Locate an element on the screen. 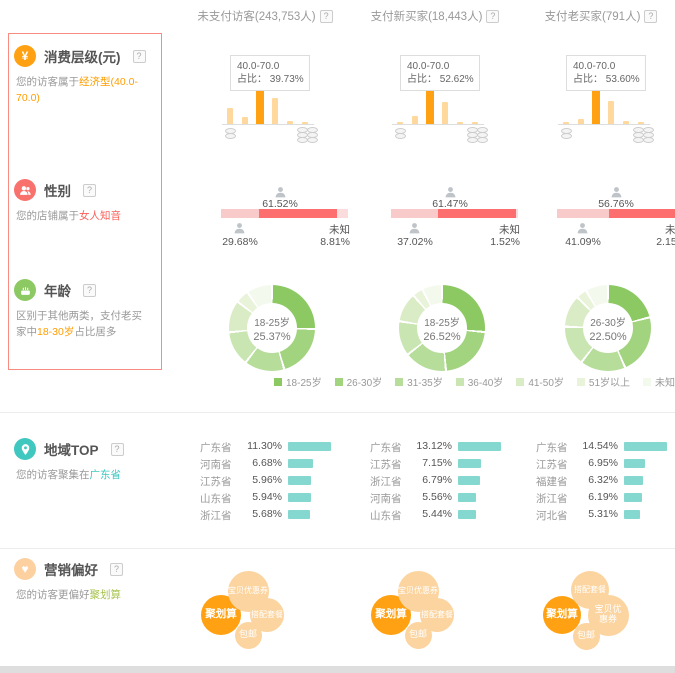 The height and width of the screenshot is (673, 675). legend-item: 41-50岁 is located at coordinates (540, 381).